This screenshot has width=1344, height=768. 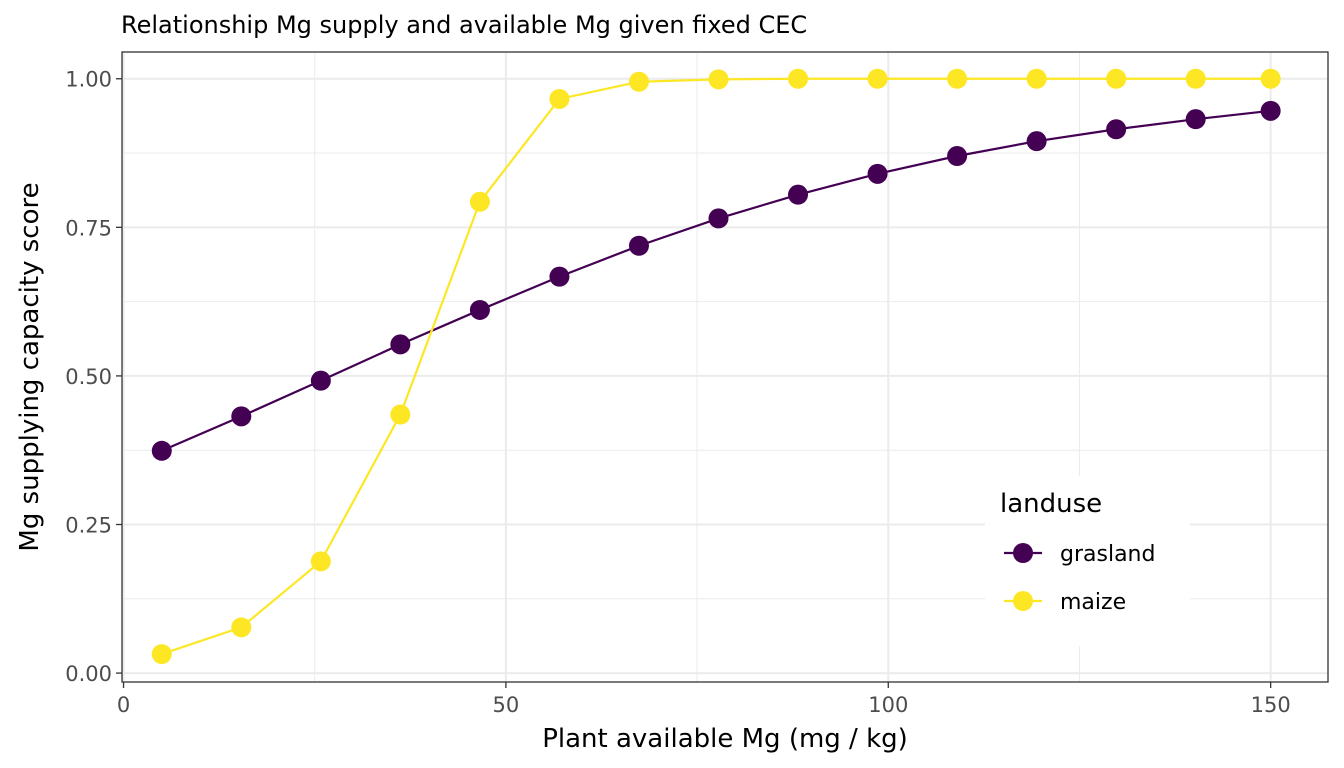 I want to click on x-tick-label: 100, so click(x=888, y=705).